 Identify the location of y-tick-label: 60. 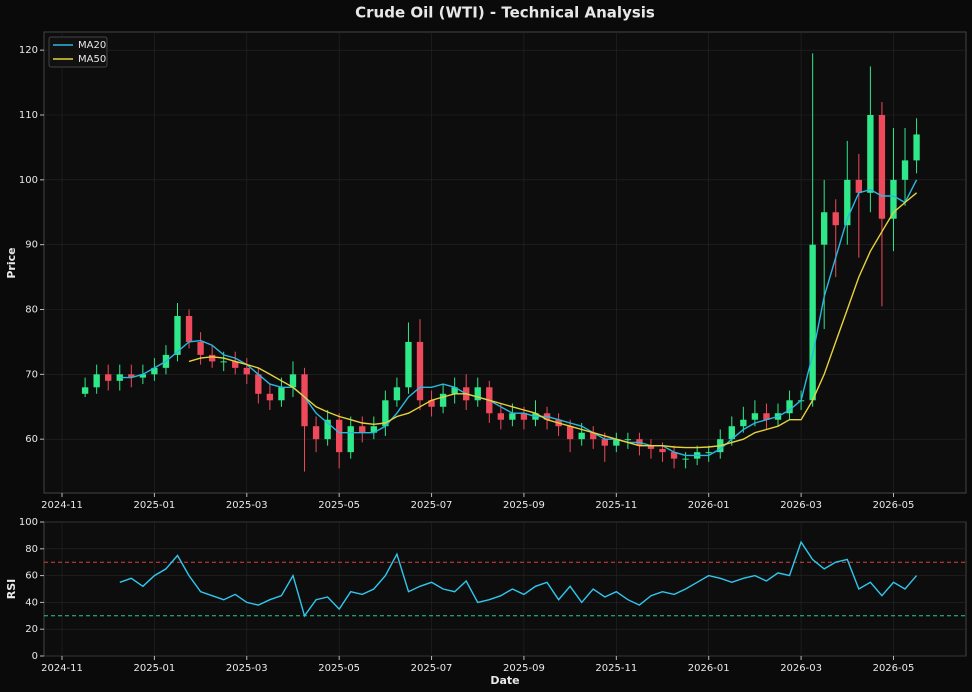
(31, 576).